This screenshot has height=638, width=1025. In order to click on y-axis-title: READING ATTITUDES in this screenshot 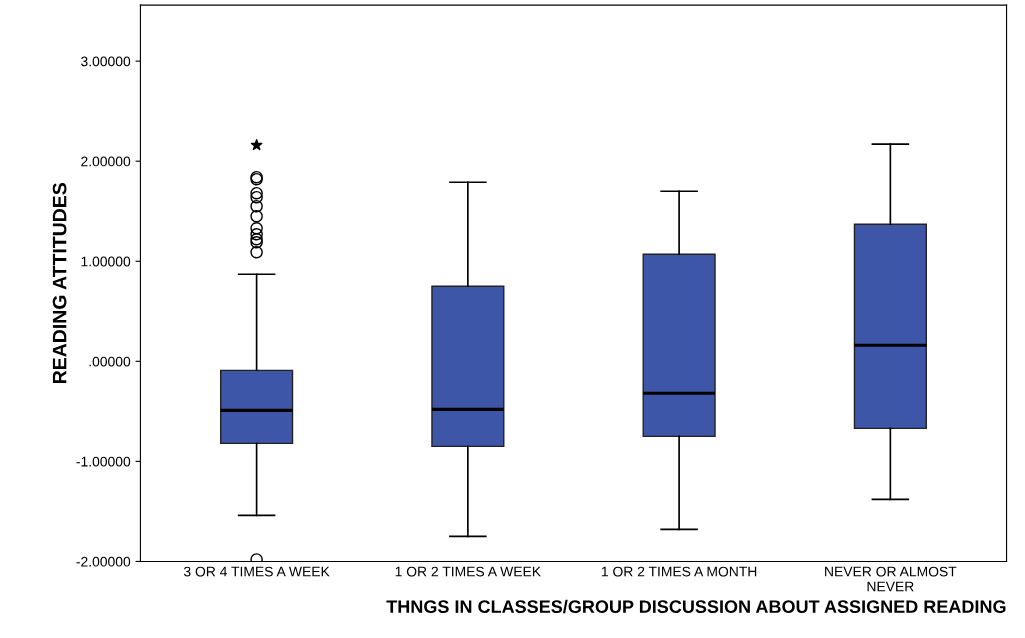, I will do `click(59, 283)`.